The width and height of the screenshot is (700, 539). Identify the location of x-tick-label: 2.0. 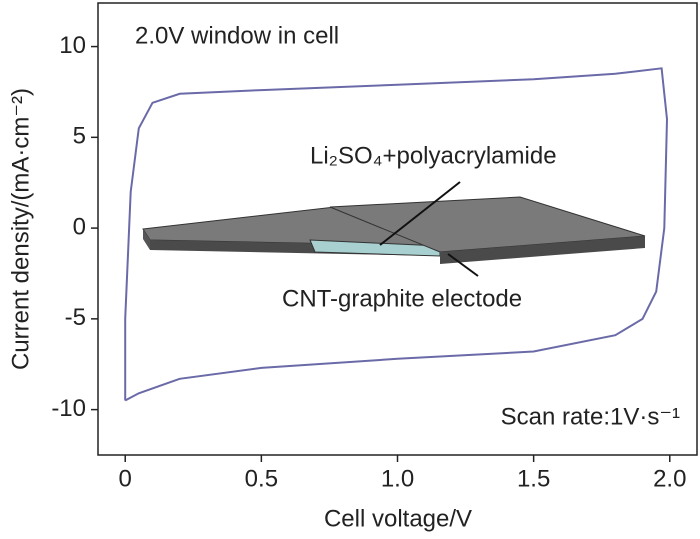
(669, 478).